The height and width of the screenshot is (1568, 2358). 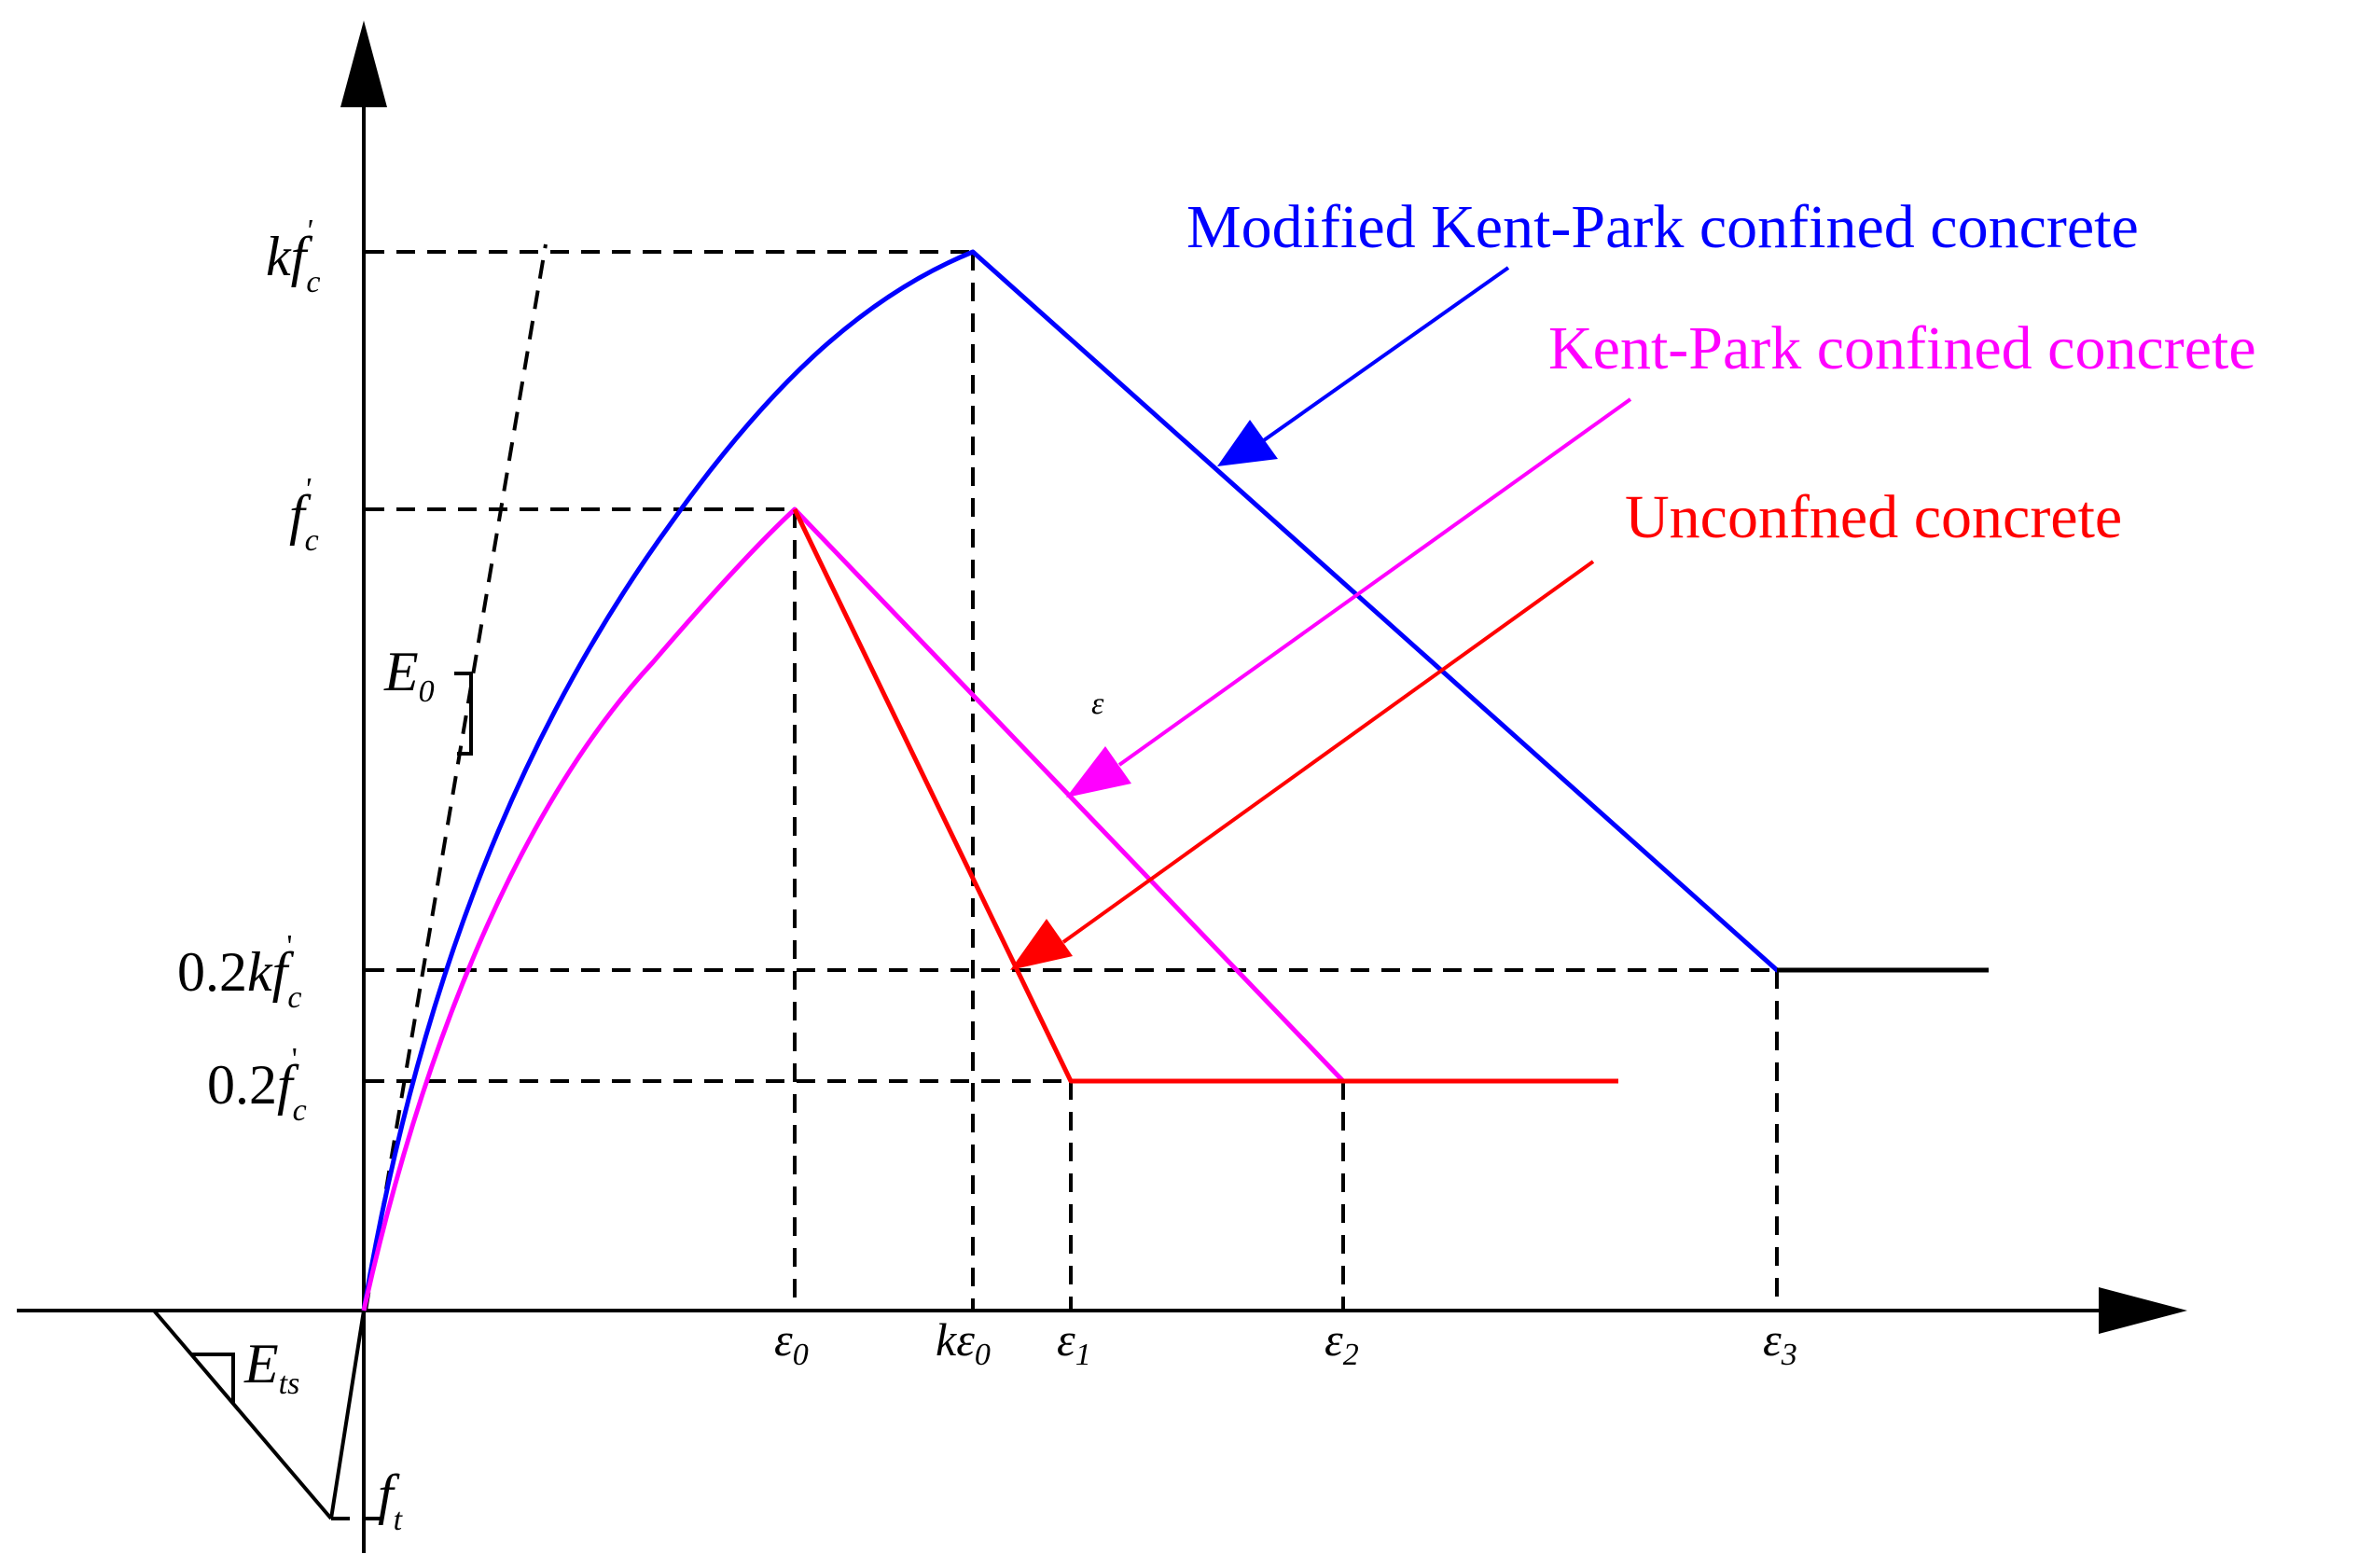 What do you see at coordinates (312, 1096) in the screenshot?
I see `tension-branch` at bounding box center [312, 1096].